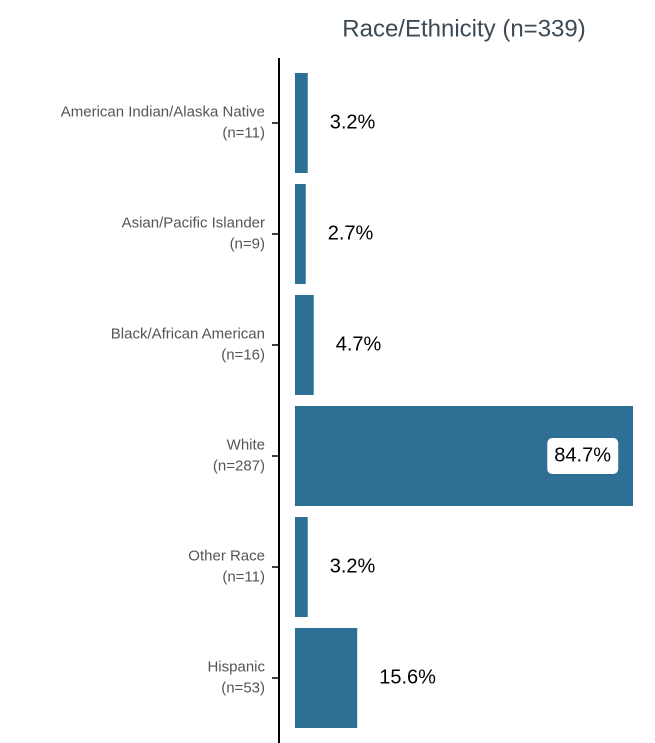  Describe the element at coordinates (351, 233) in the screenshot. I see `value-label: 2.7%` at that location.